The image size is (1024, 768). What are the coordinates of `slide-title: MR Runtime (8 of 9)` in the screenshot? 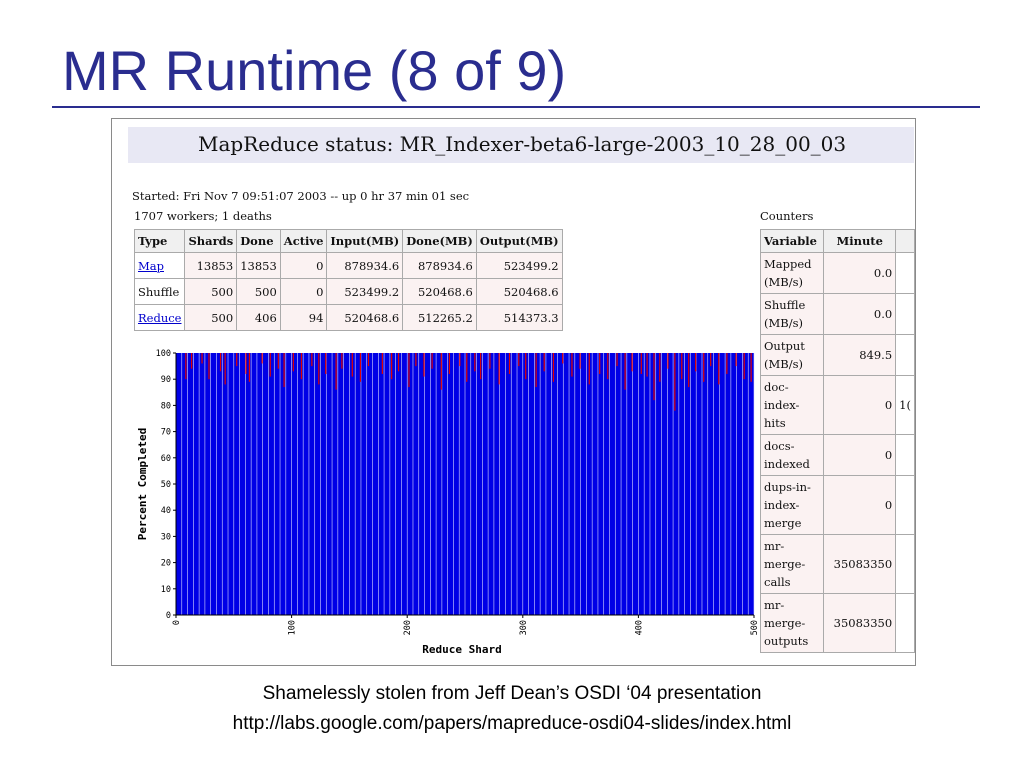 It's located at (314, 70).